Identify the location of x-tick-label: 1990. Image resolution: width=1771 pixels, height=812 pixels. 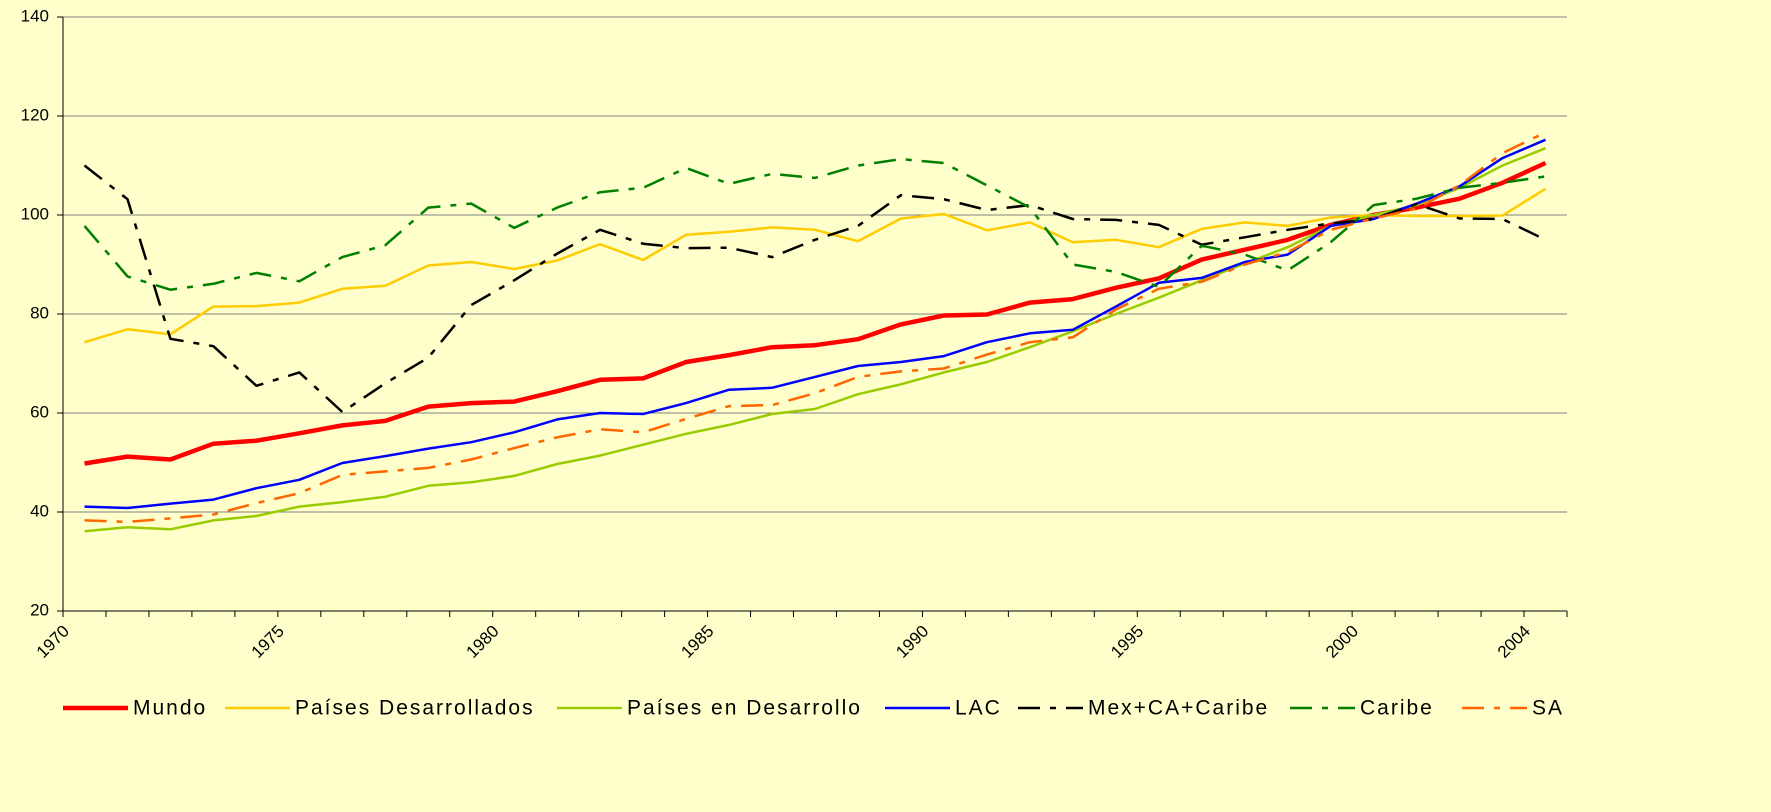
(912, 642).